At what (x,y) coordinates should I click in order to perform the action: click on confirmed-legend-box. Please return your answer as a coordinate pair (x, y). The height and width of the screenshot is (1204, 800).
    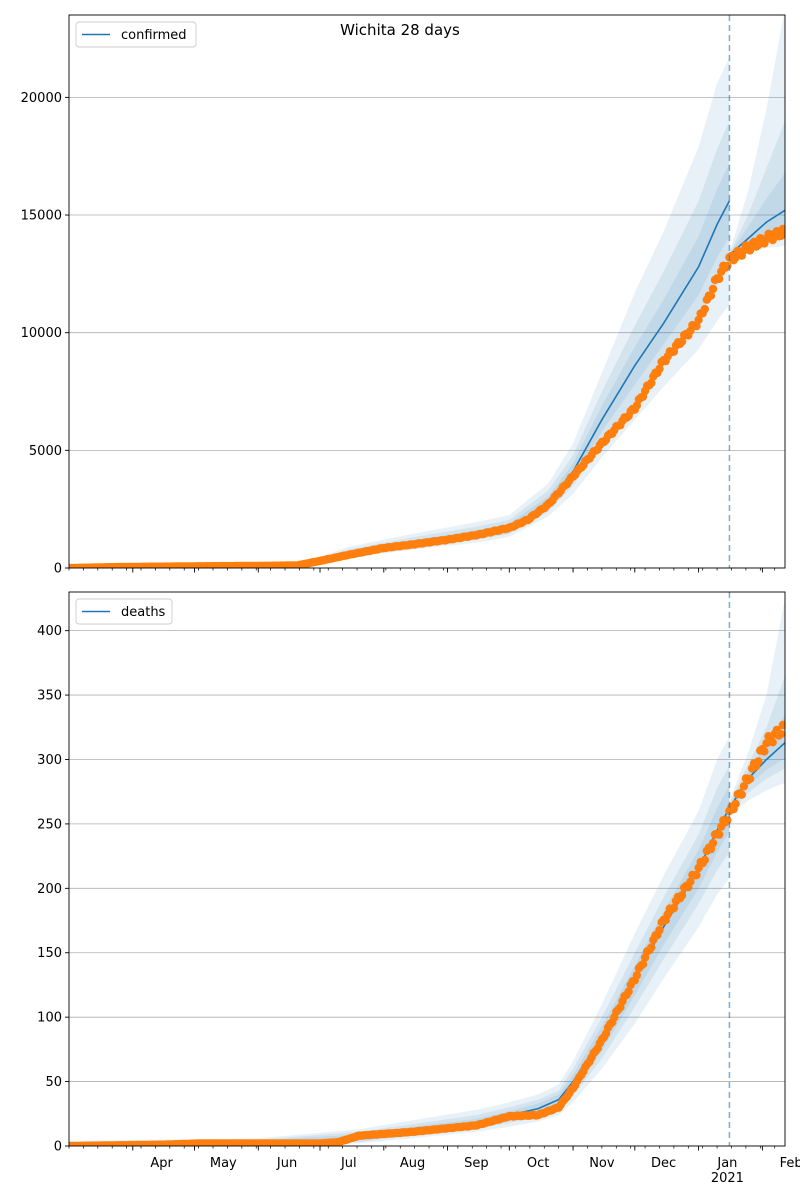
    Looking at the image, I should click on (136, 34).